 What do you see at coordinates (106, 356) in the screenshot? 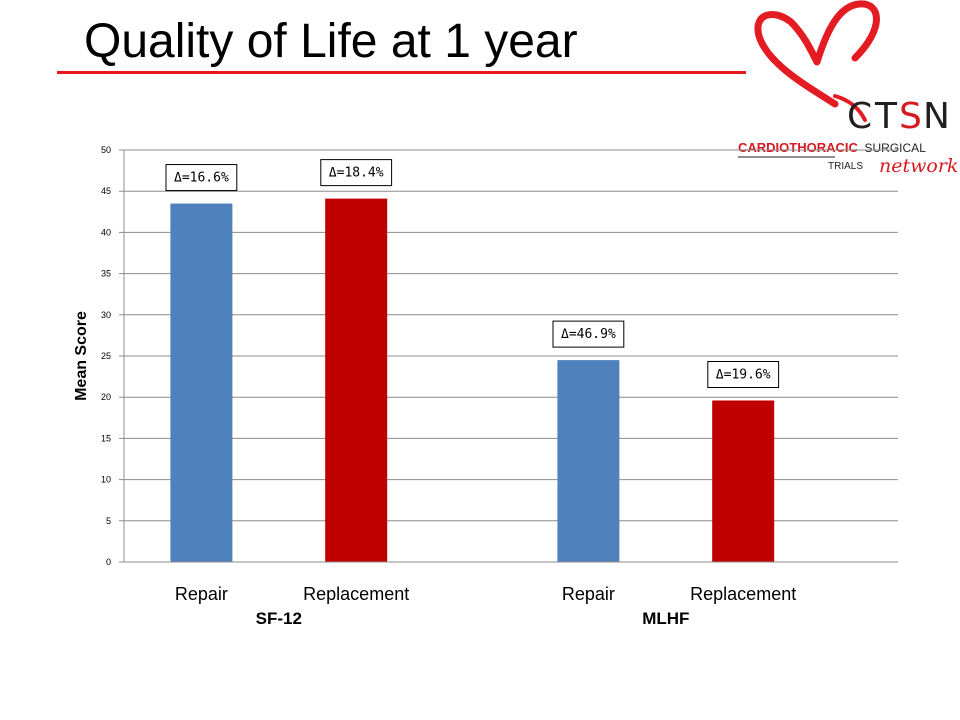
I see `y-tick-label: 25` at bounding box center [106, 356].